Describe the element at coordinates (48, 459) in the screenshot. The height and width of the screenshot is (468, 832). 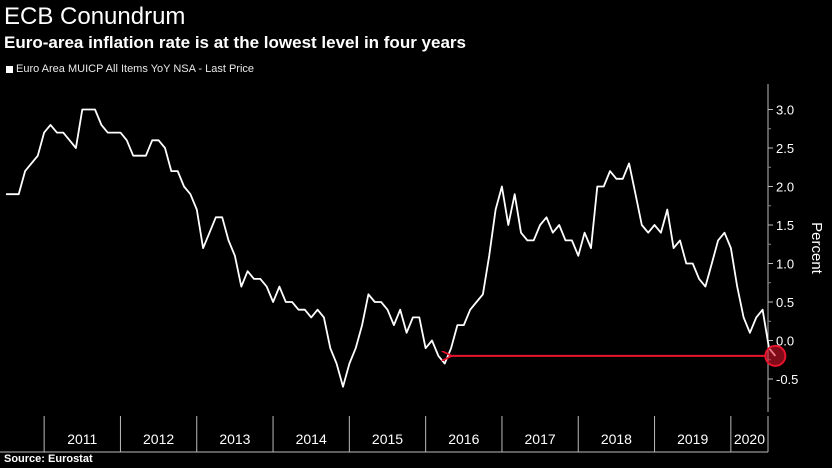
I see `source-note: Source: Eurostat` at that location.